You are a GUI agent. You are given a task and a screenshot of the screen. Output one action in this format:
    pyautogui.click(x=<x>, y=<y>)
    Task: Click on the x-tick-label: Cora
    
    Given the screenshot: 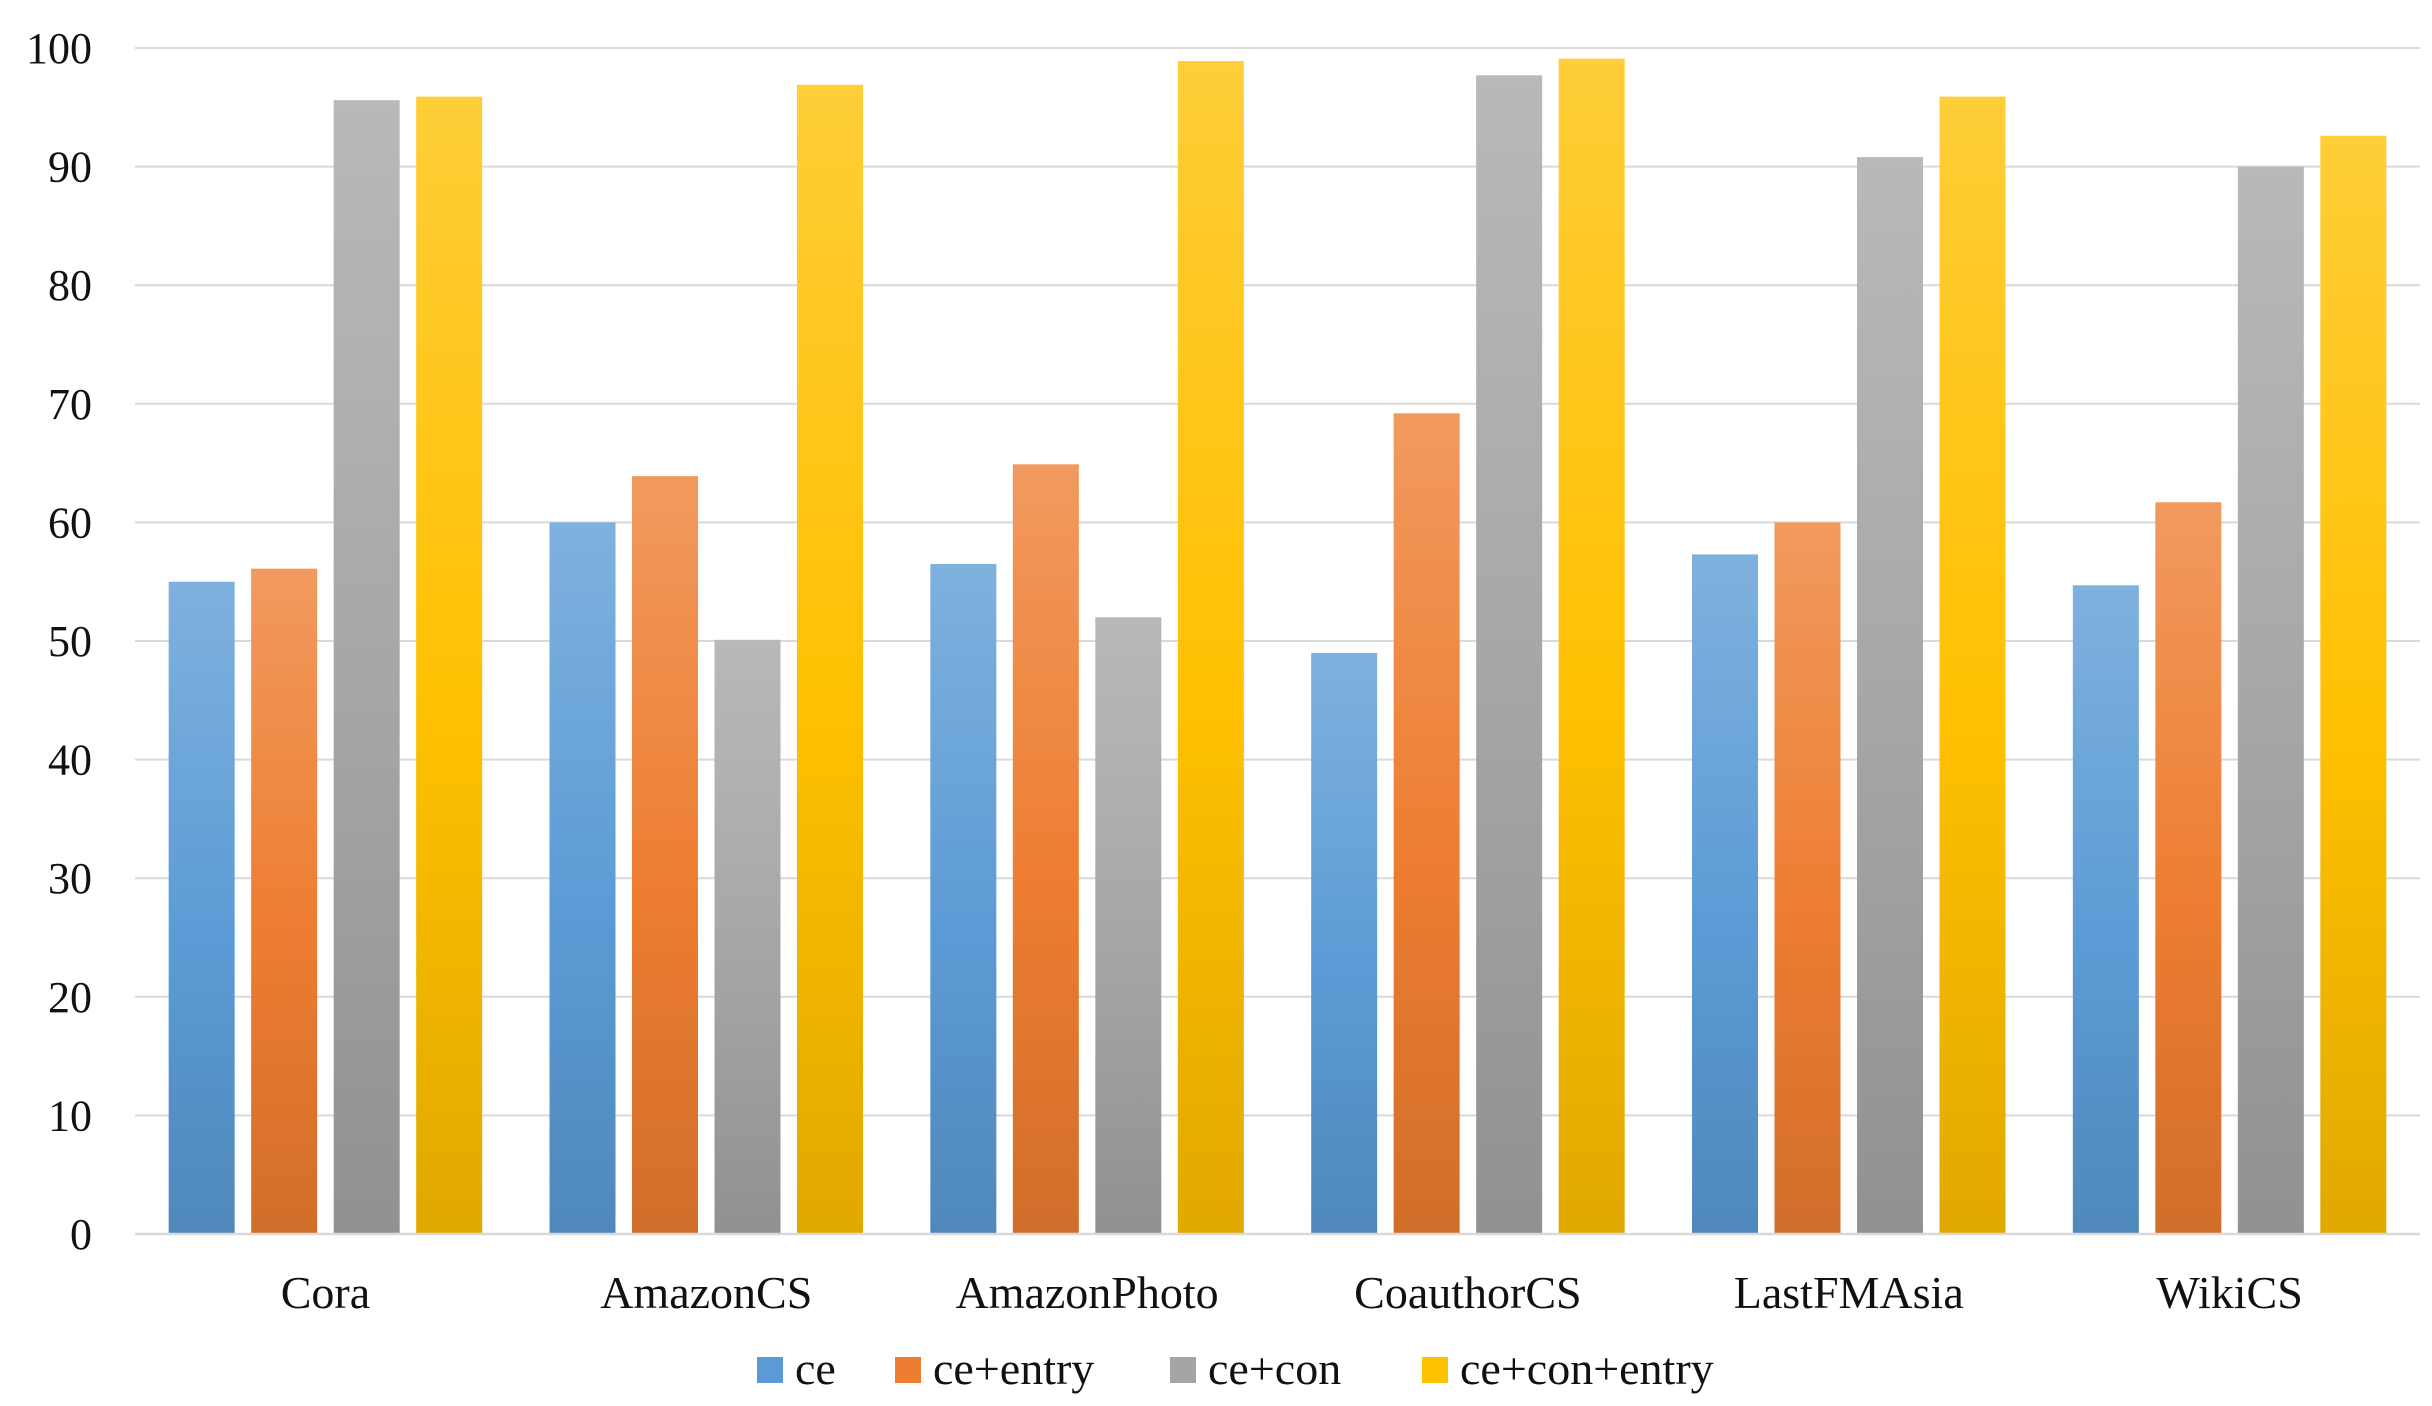 What is the action you would take?
    pyautogui.click(x=325, y=1292)
    